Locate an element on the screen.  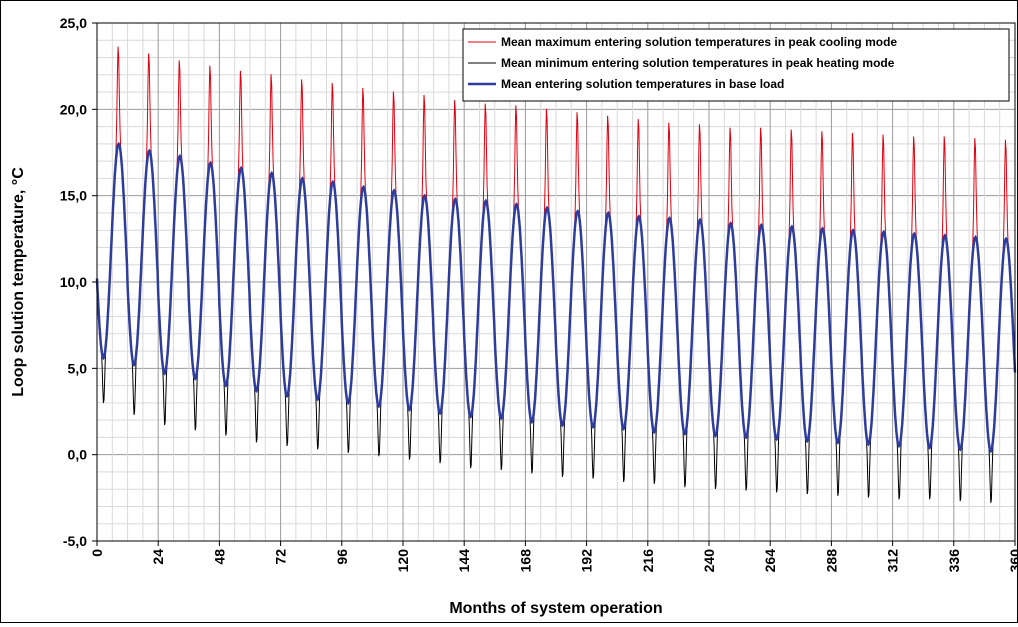
y-tick-label: 25,0 is located at coordinates (73, 23).